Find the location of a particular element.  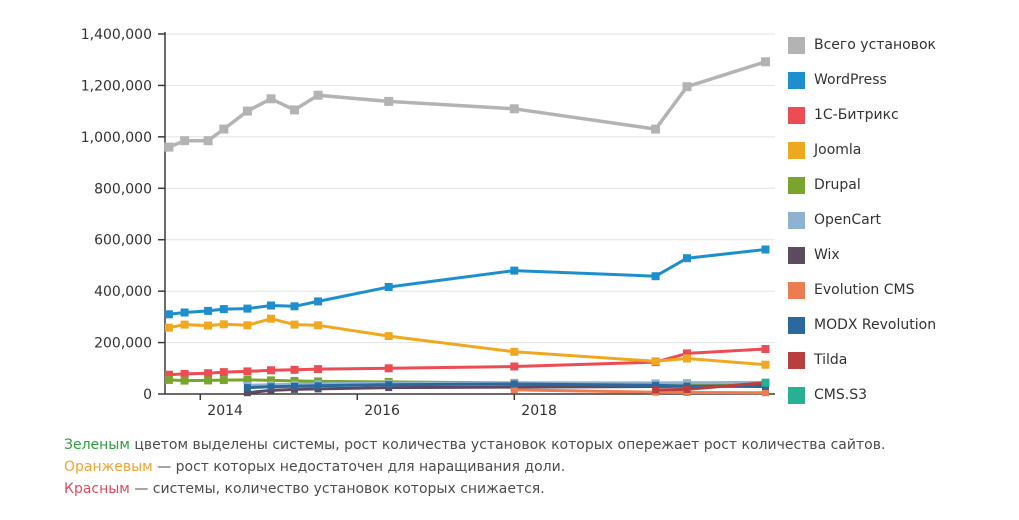

legend-item-modx-revolution: MODX Revolution is located at coordinates (862, 325).